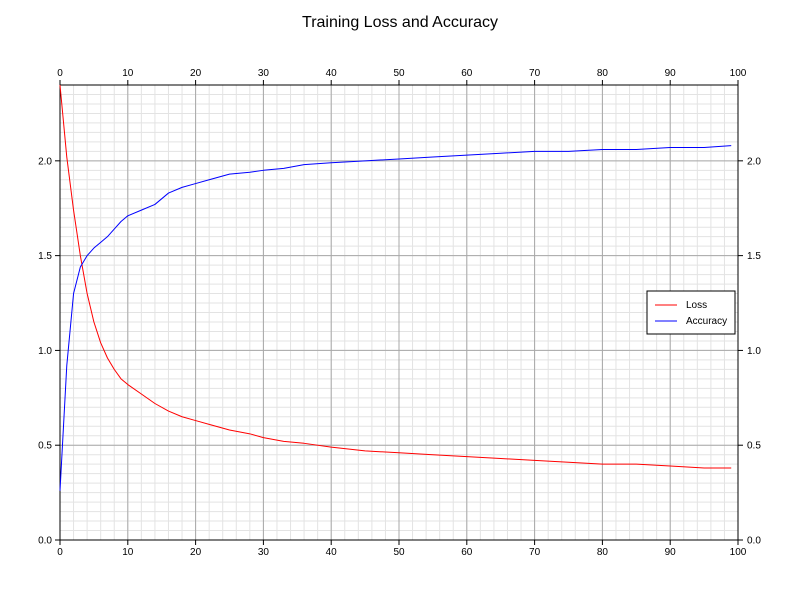  What do you see at coordinates (399, 73) in the screenshot?
I see `x-tick-label-top: 50` at bounding box center [399, 73].